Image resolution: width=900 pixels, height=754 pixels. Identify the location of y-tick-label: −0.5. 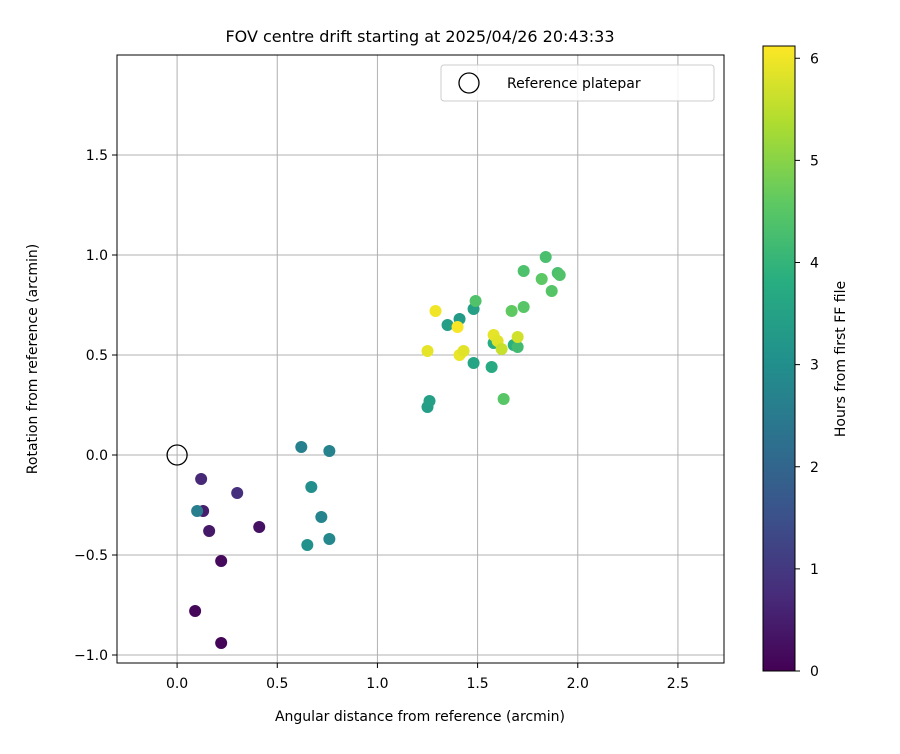
(91, 556).